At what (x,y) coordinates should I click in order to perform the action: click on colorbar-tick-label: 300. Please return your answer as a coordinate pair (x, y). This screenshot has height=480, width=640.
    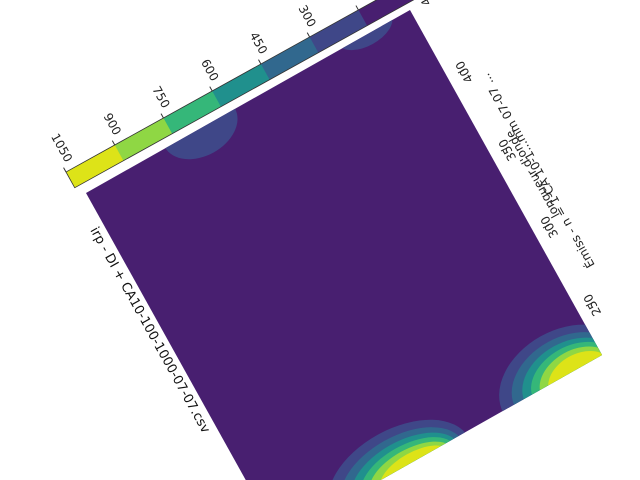
    Looking at the image, I should click on (307, 16).